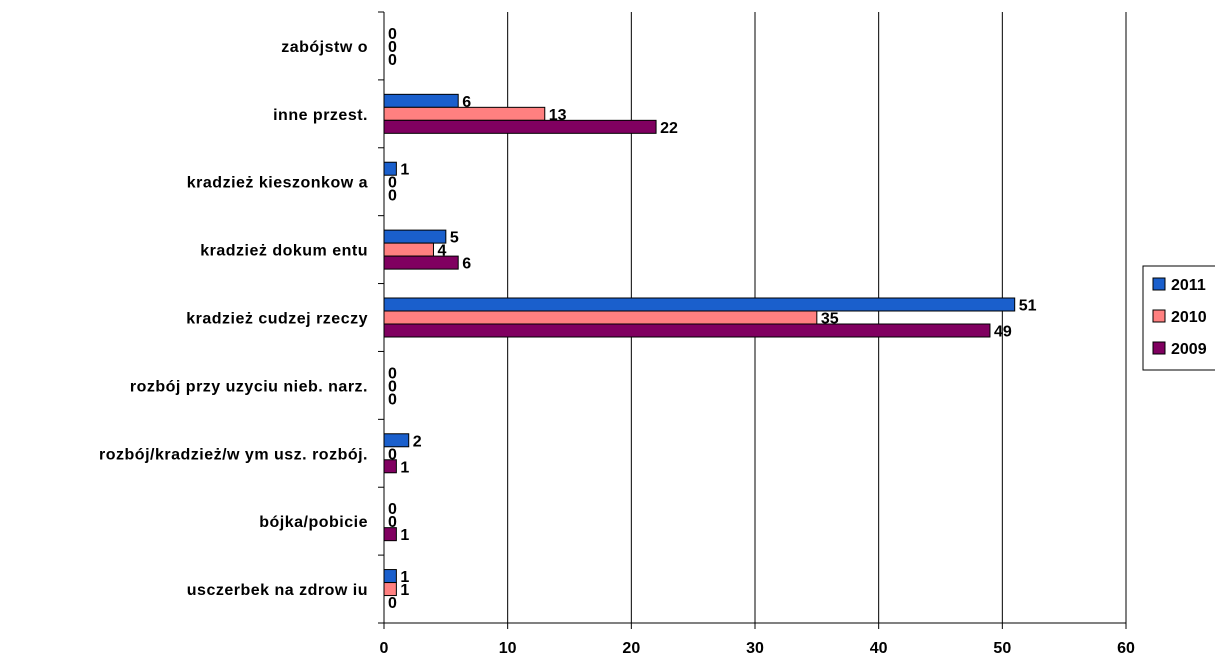  Describe the element at coordinates (277, 319) in the screenshot. I see `category-label-4: kradzież cudzej rzeczy` at that location.